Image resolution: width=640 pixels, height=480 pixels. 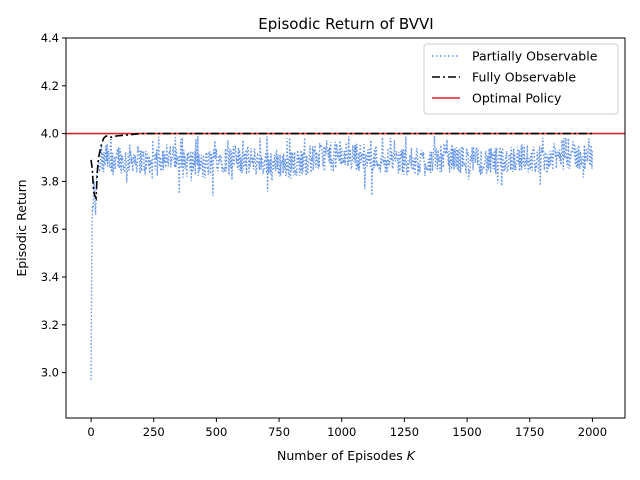 What do you see at coordinates (279, 432) in the screenshot?
I see `x-tick-label: 750` at bounding box center [279, 432].